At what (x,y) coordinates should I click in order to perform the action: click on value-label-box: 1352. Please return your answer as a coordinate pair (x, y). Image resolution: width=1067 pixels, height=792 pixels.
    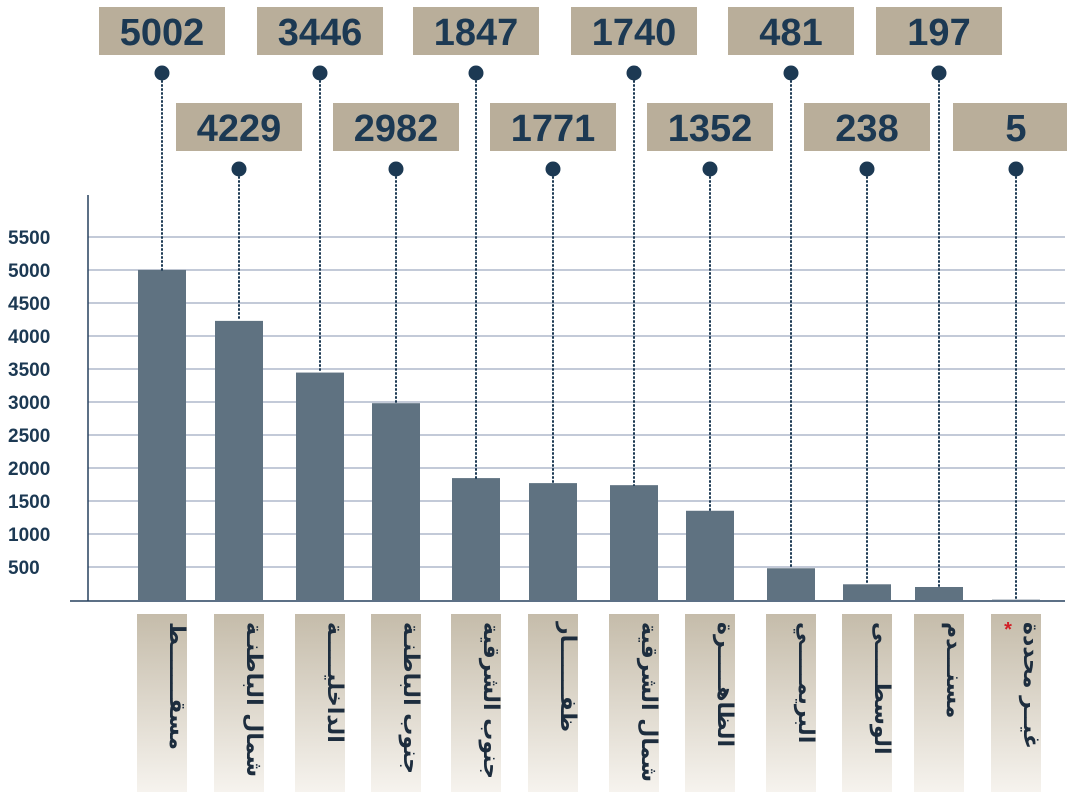
    Looking at the image, I should click on (710, 127).